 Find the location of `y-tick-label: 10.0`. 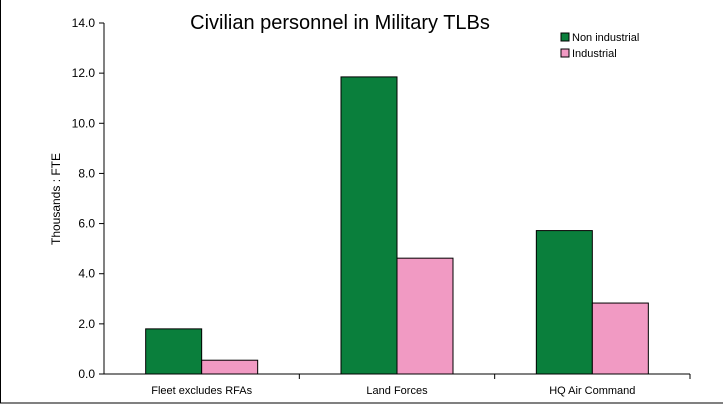

y-tick-label: 10.0 is located at coordinates (84, 123).